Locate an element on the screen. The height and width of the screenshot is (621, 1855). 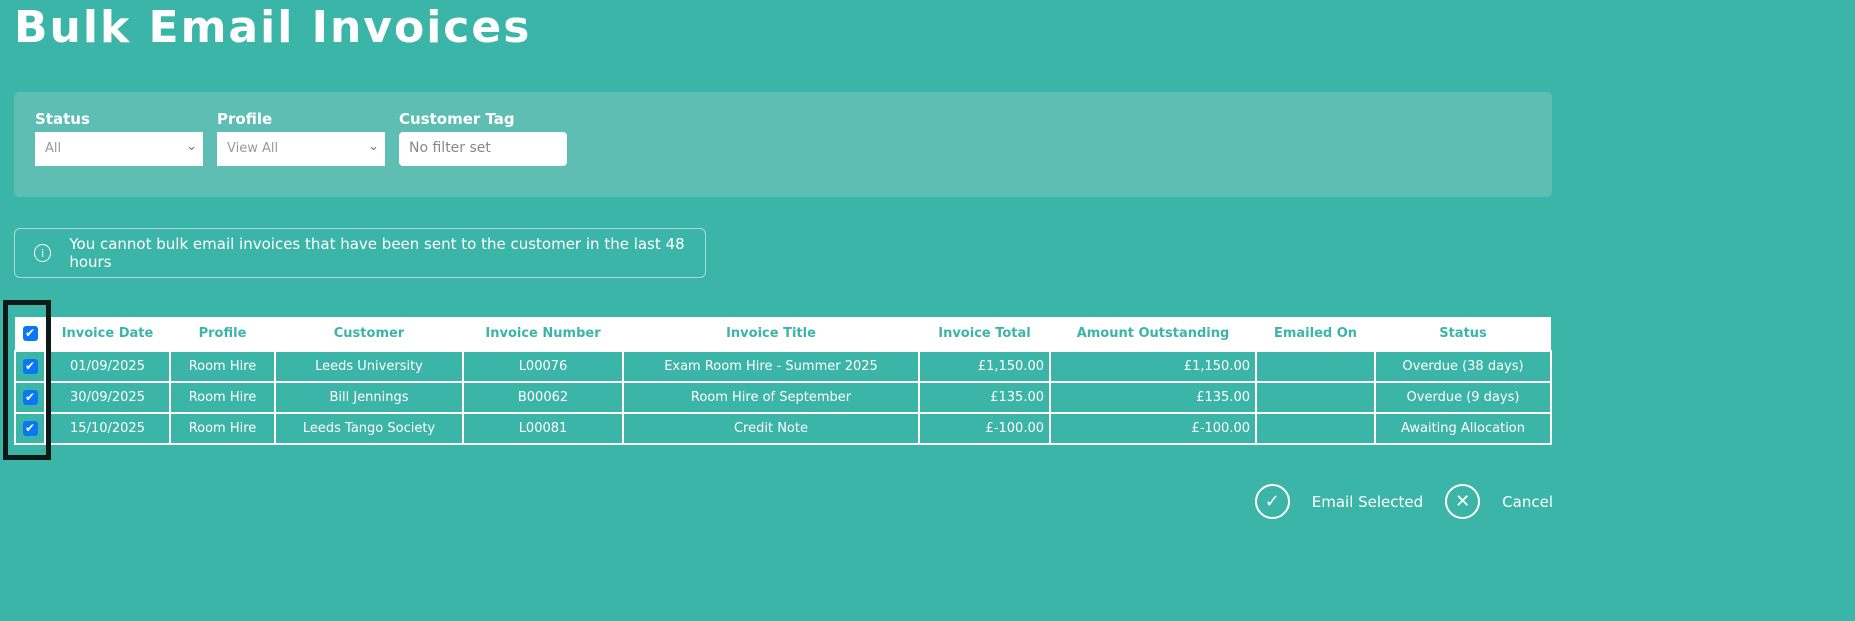
col-header: Customer is located at coordinates (369, 334).